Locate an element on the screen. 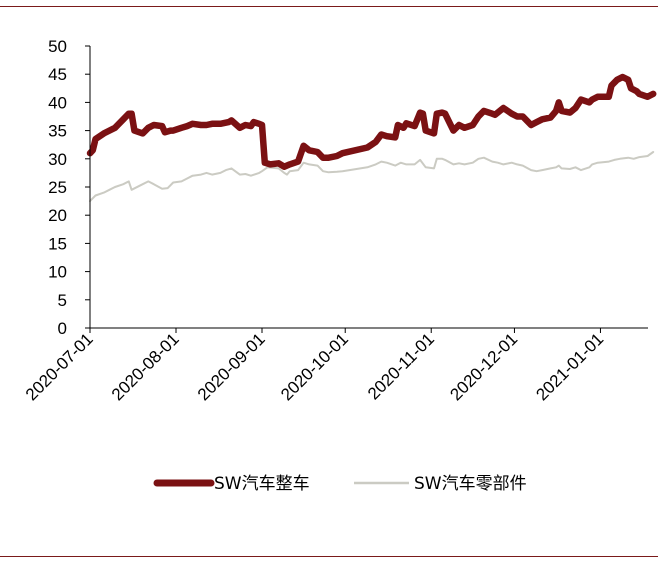 Image resolution: width=658 pixels, height=564 pixels. x-tick-label: 2020-12-01 is located at coordinates (483, 366).